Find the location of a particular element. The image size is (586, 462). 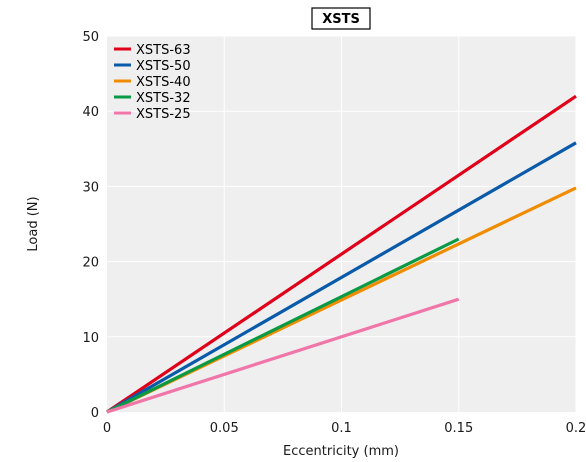

x-tick-label: 0.2 is located at coordinates (576, 428).